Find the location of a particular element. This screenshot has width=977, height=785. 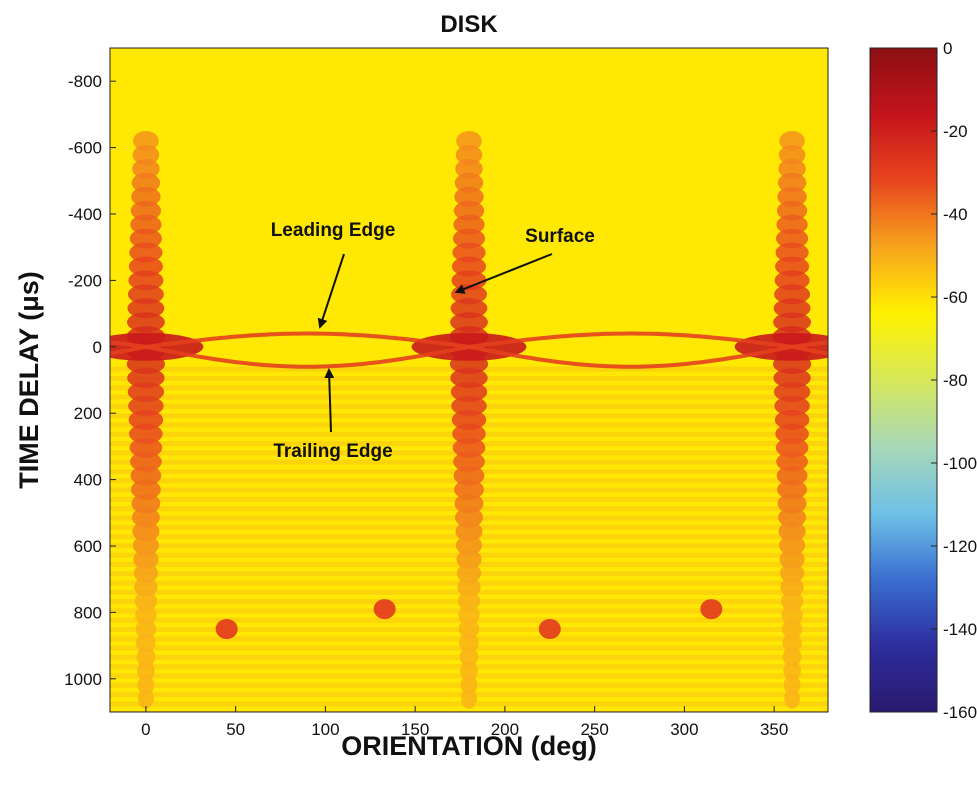

y-axis-label: TIME DELAY (μs) is located at coordinates (29, 380).